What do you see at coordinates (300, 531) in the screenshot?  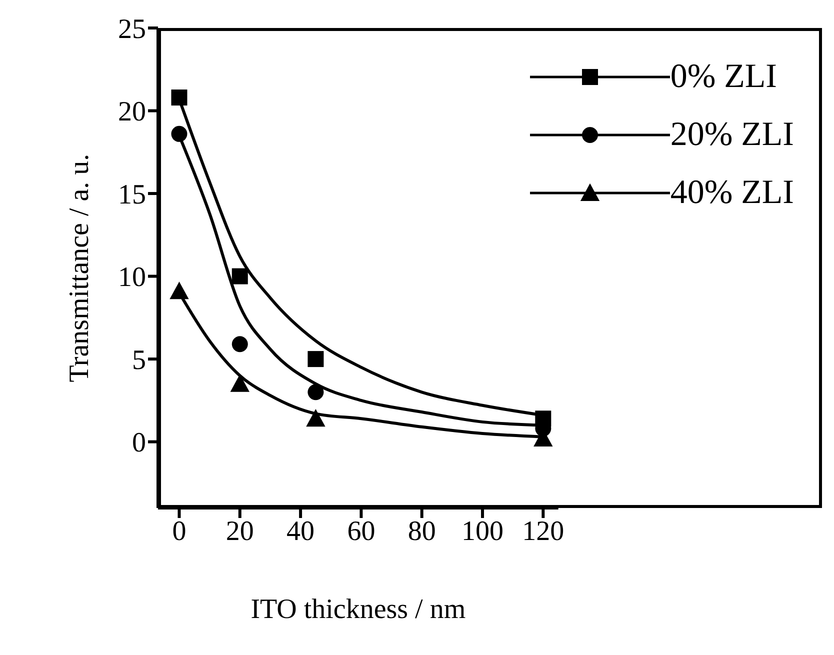 I see `x-tick-label: 40` at bounding box center [300, 531].